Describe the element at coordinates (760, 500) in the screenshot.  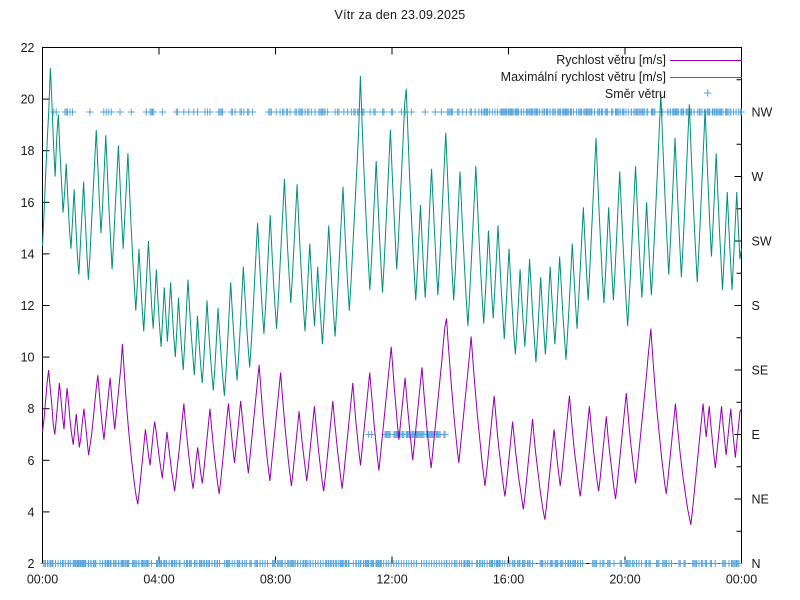
I see `svg-text: NE` at that location.